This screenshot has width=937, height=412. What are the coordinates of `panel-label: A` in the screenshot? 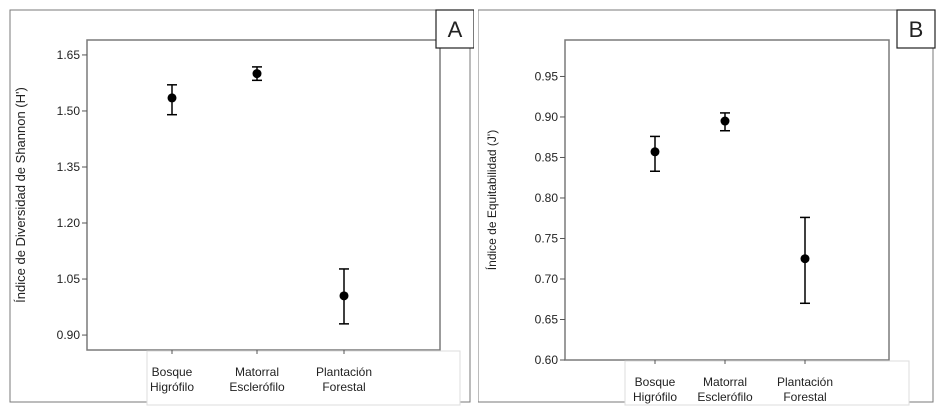 It's located at (455, 29).